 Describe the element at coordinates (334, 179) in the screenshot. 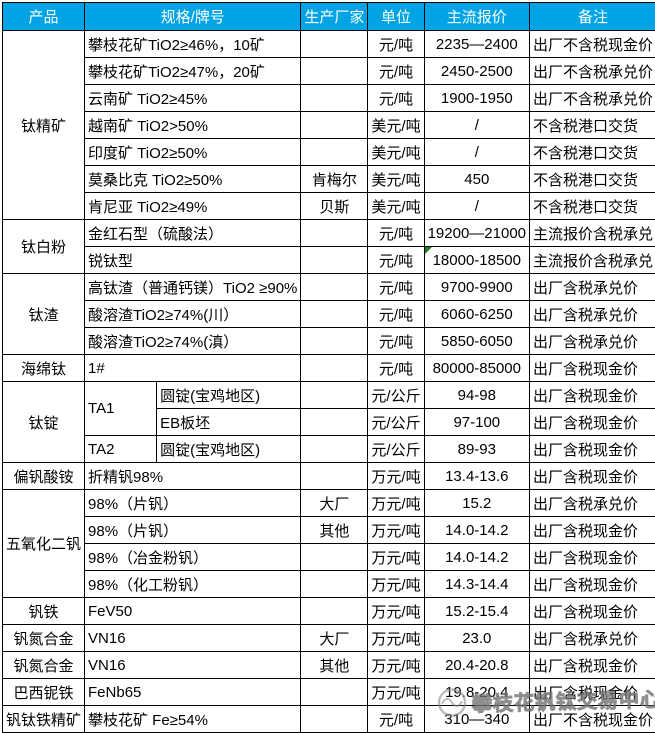

I see `cell-maker: 肯梅尔` at that location.